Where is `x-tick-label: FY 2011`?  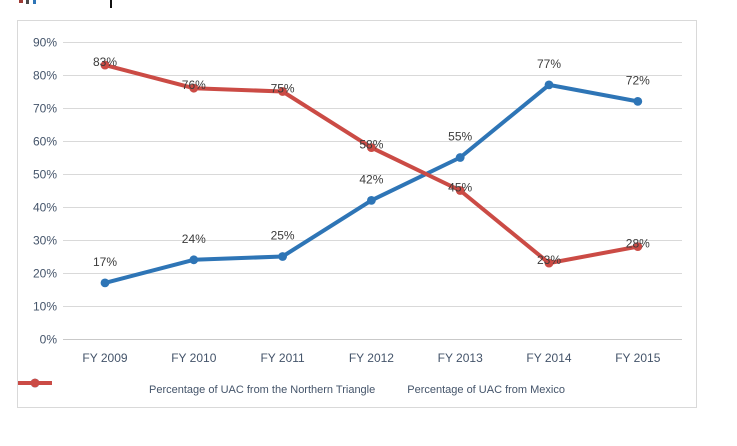
x-tick-label: FY 2011 is located at coordinates (282, 358).